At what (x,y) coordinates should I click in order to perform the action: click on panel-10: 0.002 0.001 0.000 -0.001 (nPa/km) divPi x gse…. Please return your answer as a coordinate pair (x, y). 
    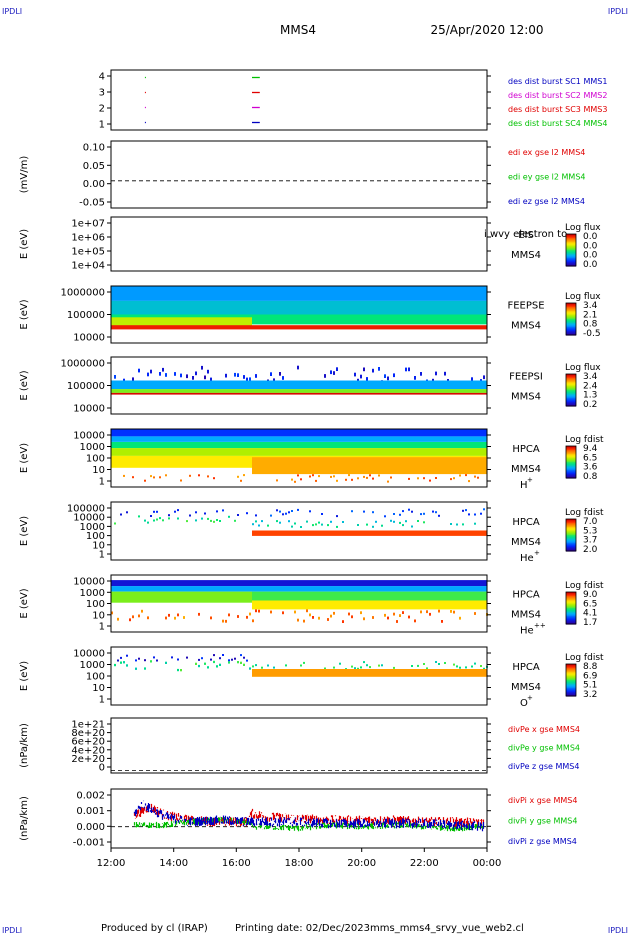
    Looking at the image, I should click on (298, 818).